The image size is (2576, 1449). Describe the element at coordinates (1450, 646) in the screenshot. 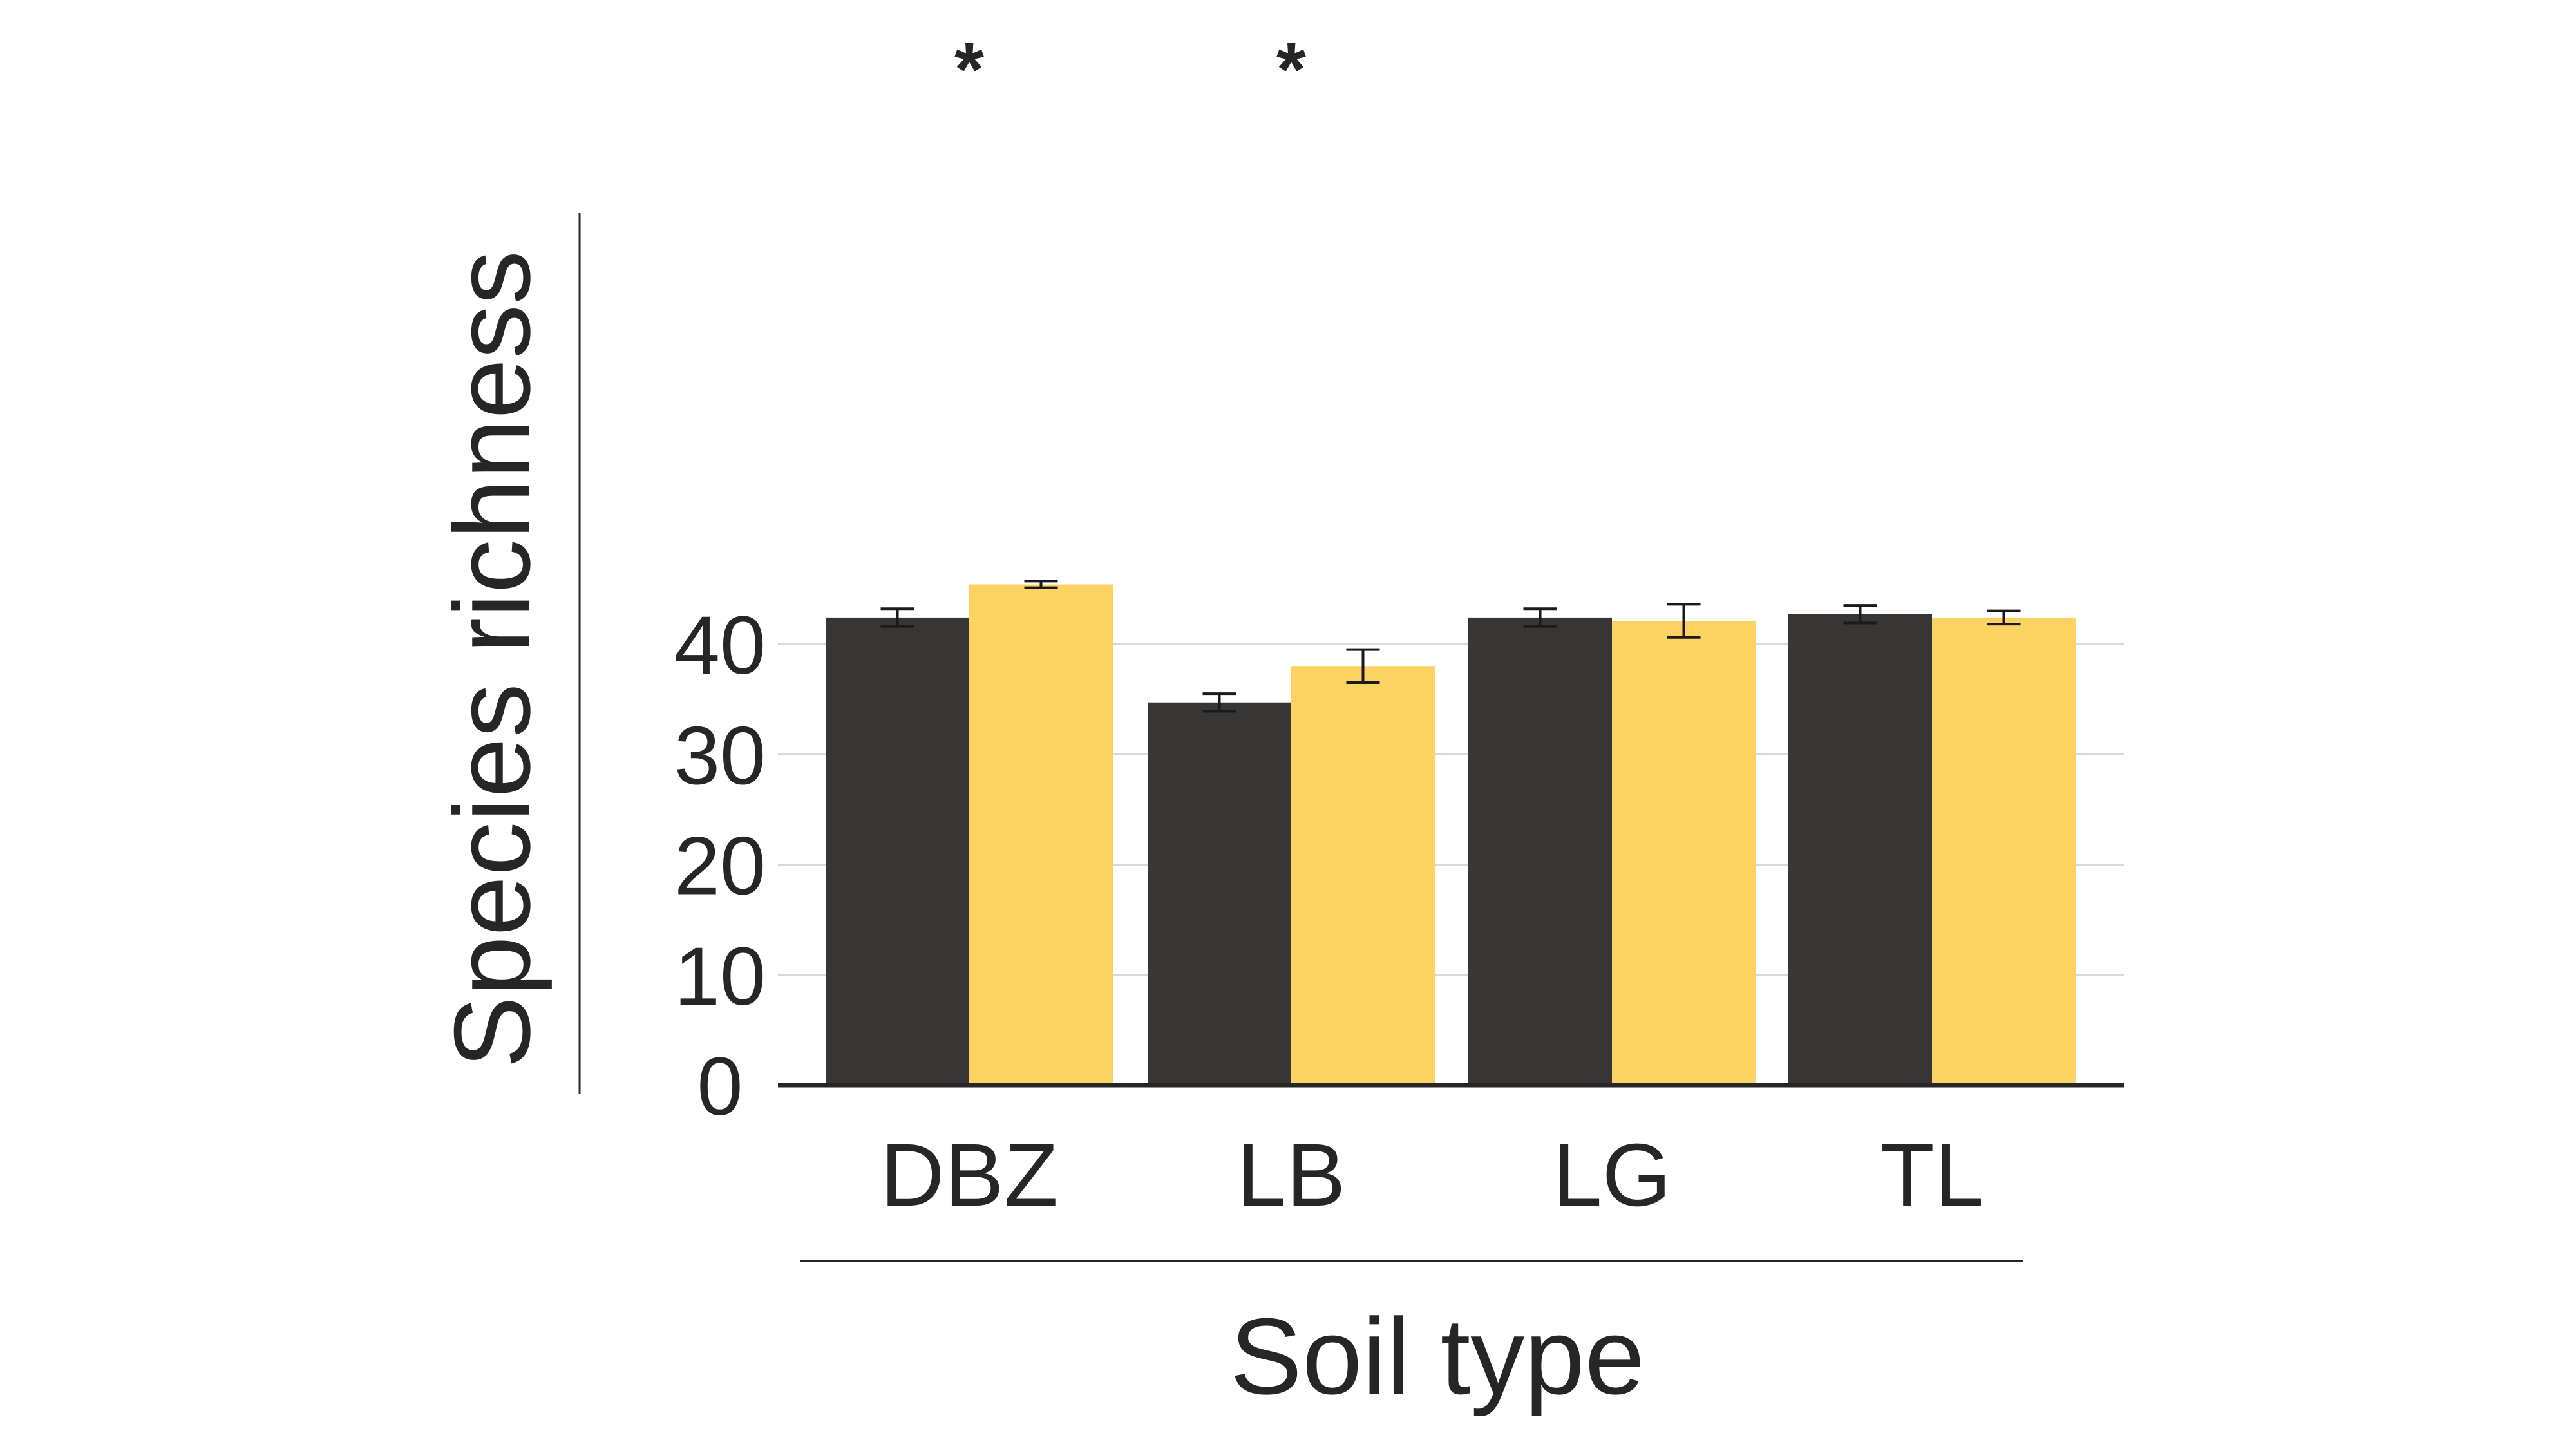

I see `error-bars` at that location.